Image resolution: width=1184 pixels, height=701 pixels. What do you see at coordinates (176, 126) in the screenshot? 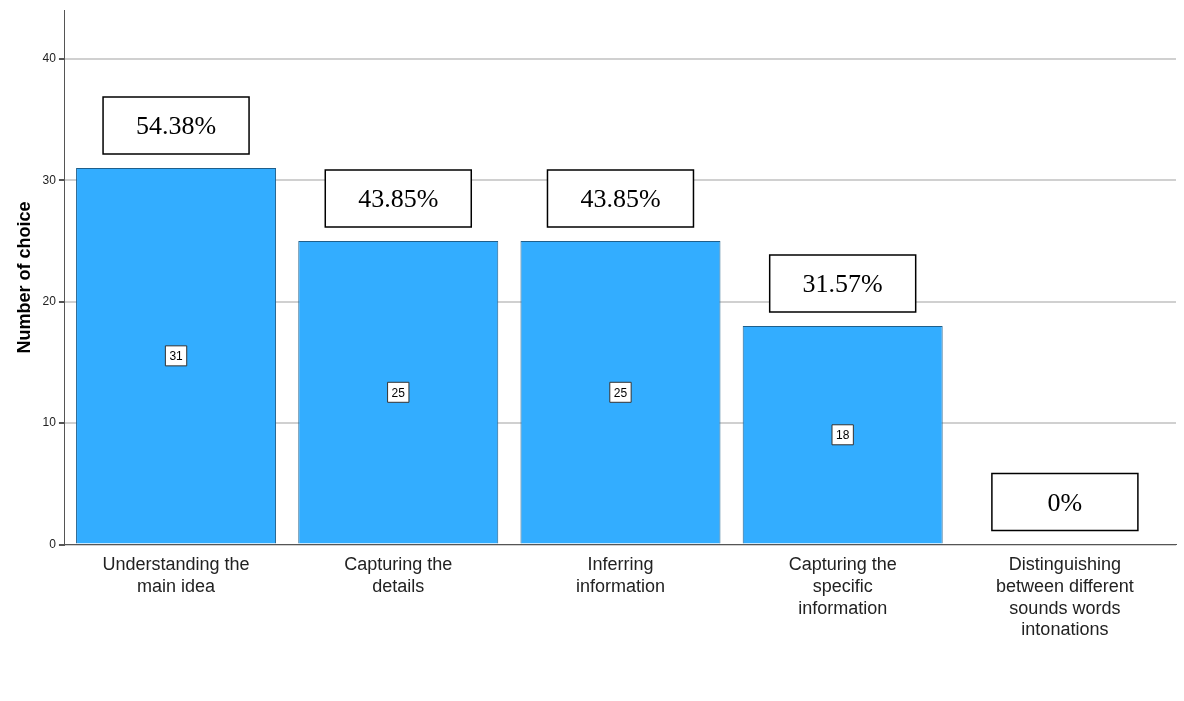
I see `annotation: 54.38%` at bounding box center [176, 126].